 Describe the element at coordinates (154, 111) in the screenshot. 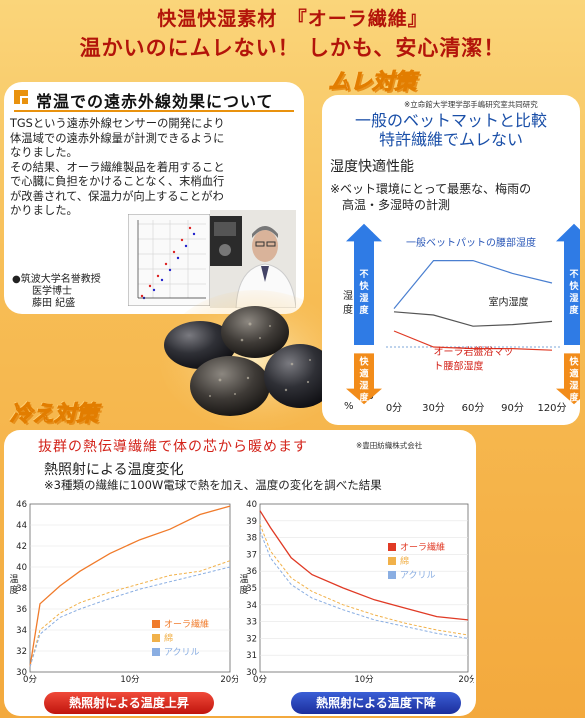

I see `title-underline` at that location.